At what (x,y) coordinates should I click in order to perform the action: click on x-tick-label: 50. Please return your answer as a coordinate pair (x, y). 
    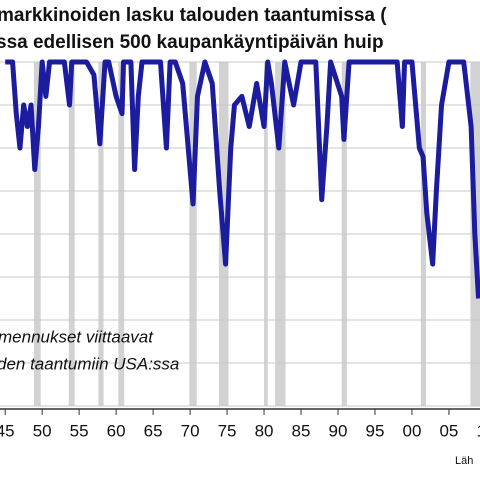
    Looking at the image, I should click on (42, 430).